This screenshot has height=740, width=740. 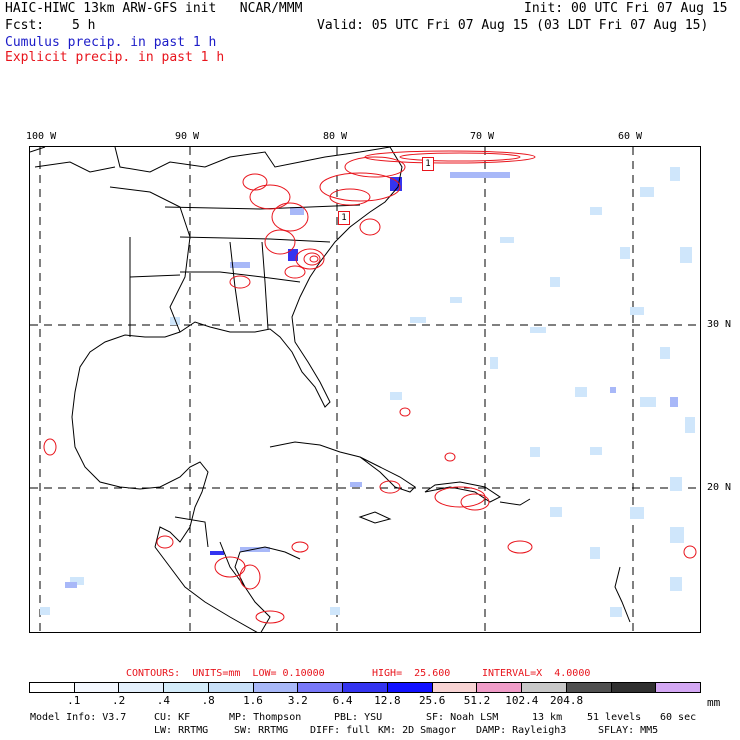 I want to click on colorbar-tick-label: 102.4, so click(x=522, y=700).